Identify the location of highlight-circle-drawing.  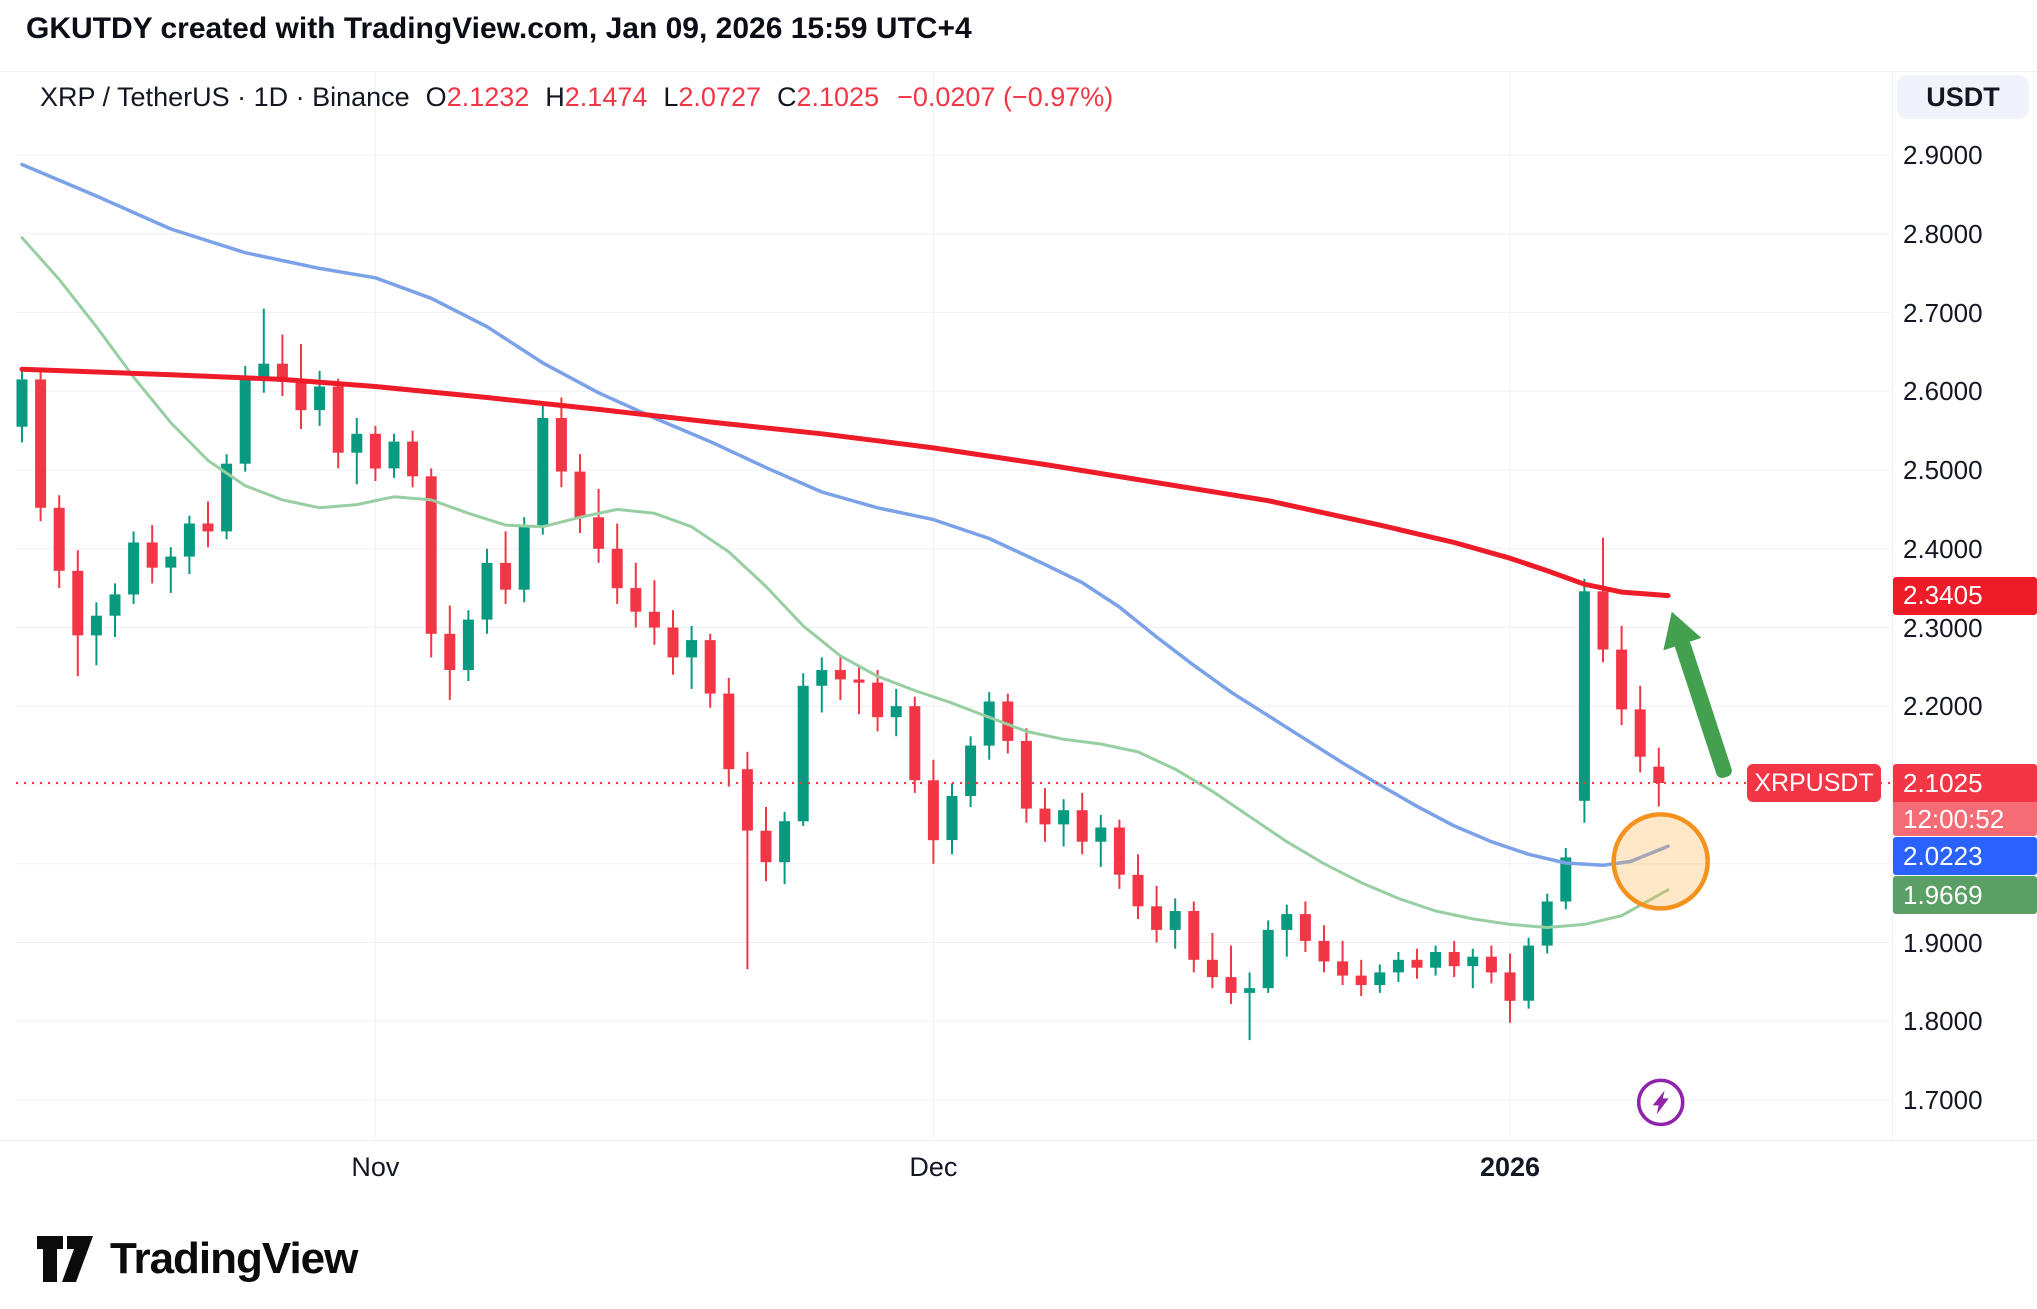
(1660, 861).